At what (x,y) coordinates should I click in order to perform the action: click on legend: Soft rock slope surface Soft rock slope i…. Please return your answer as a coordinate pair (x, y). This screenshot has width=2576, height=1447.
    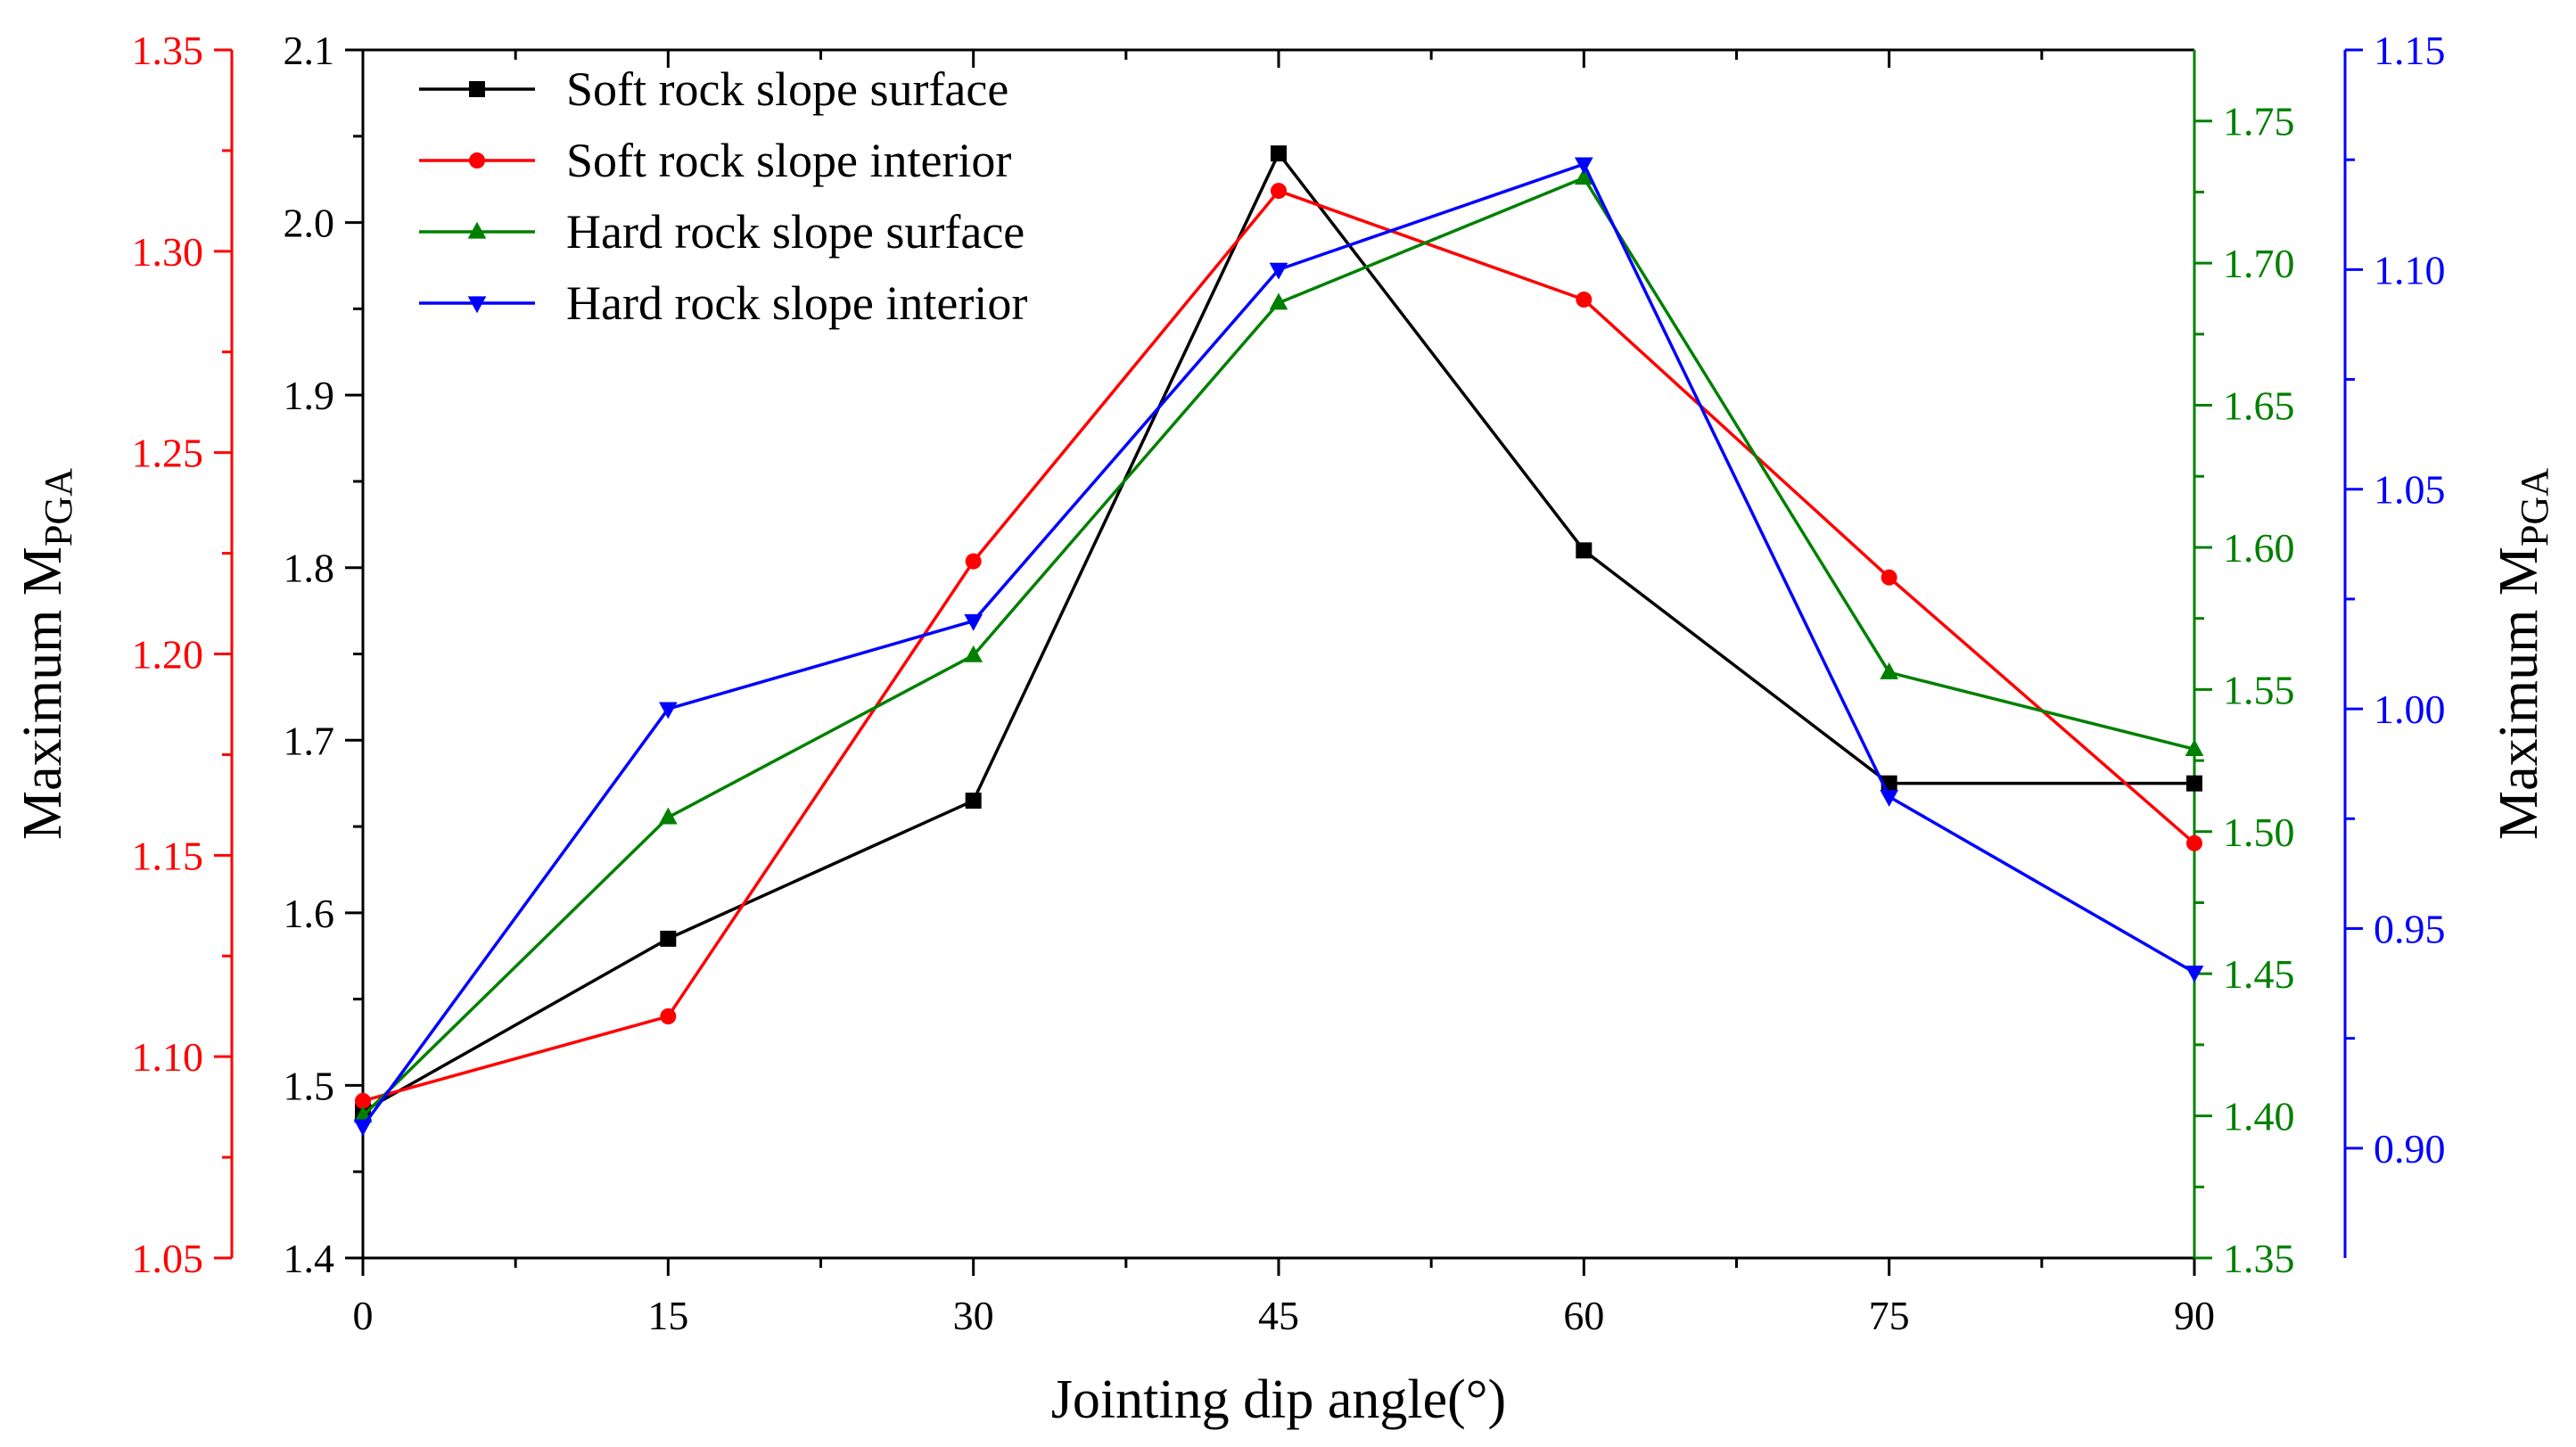
    Looking at the image, I should click on (723, 196).